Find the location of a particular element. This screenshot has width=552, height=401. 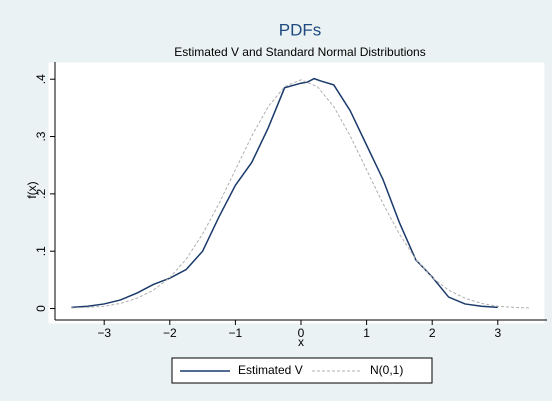

x-tick-label: 0 is located at coordinates (301, 333).